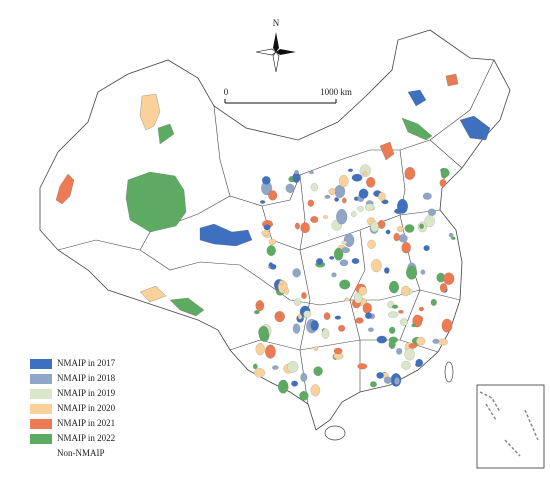  I want to click on scale-end: 1000 km, so click(336, 92).